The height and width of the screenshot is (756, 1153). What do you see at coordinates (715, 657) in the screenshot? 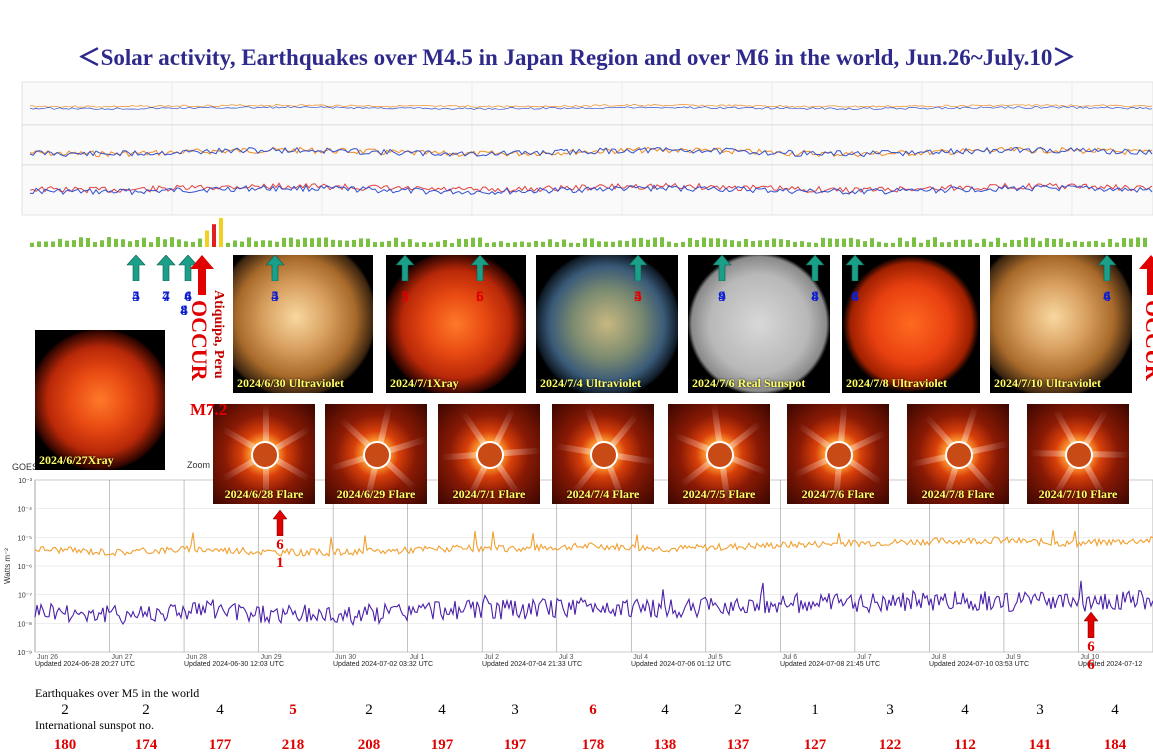
I see `x-tick-label: Jul 5` at bounding box center [715, 657].